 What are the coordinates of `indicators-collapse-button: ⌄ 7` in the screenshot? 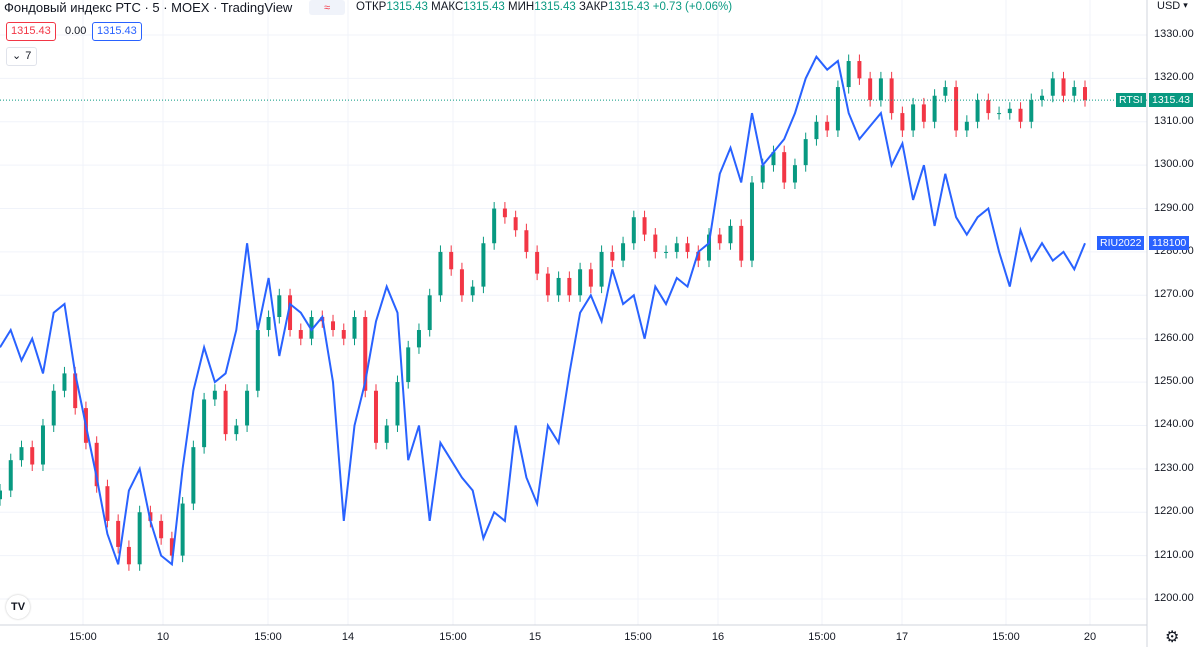 It's located at (22, 56).